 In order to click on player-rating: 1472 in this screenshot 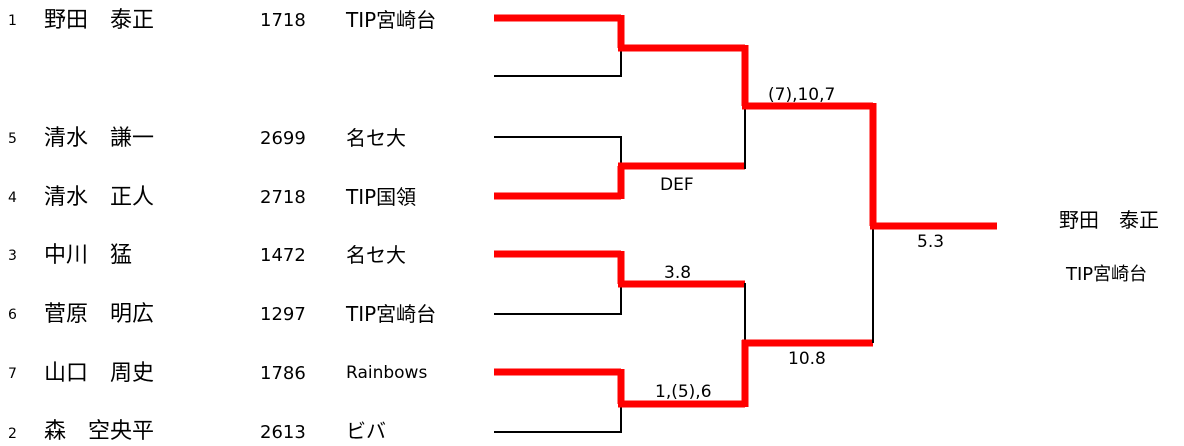, I will do `click(283, 255)`.